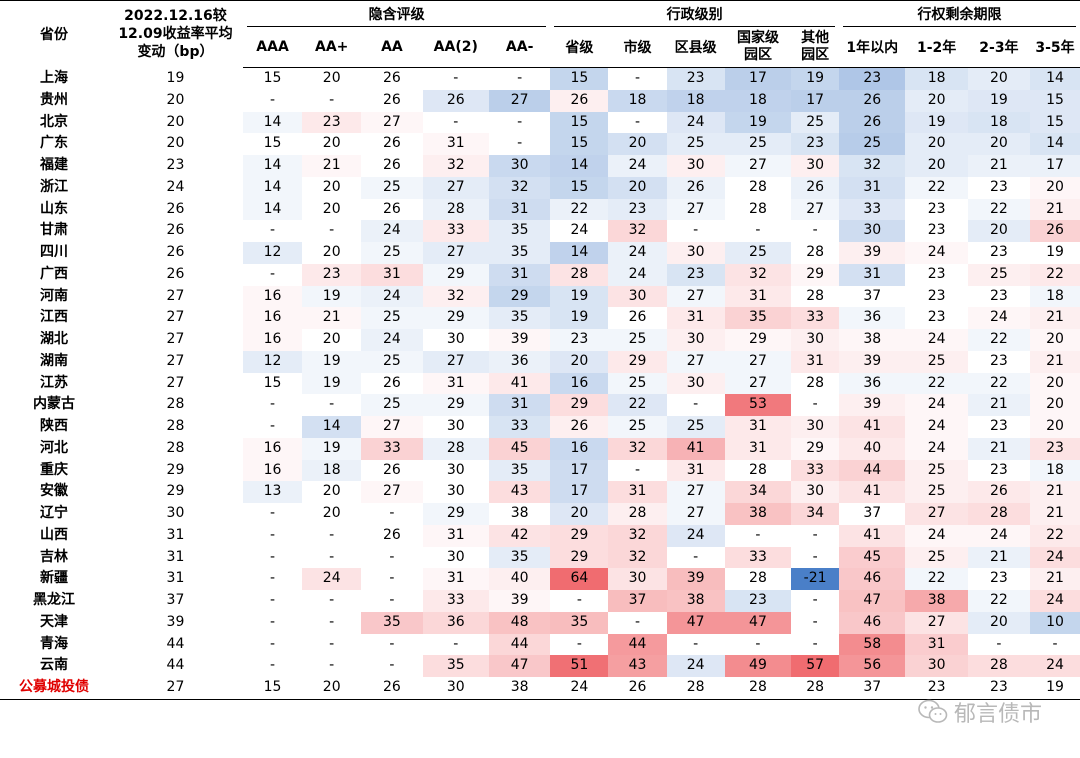 This screenshot has height=758, width=1080. I want to click on heatmap-cell: 18, so click(999, 122).